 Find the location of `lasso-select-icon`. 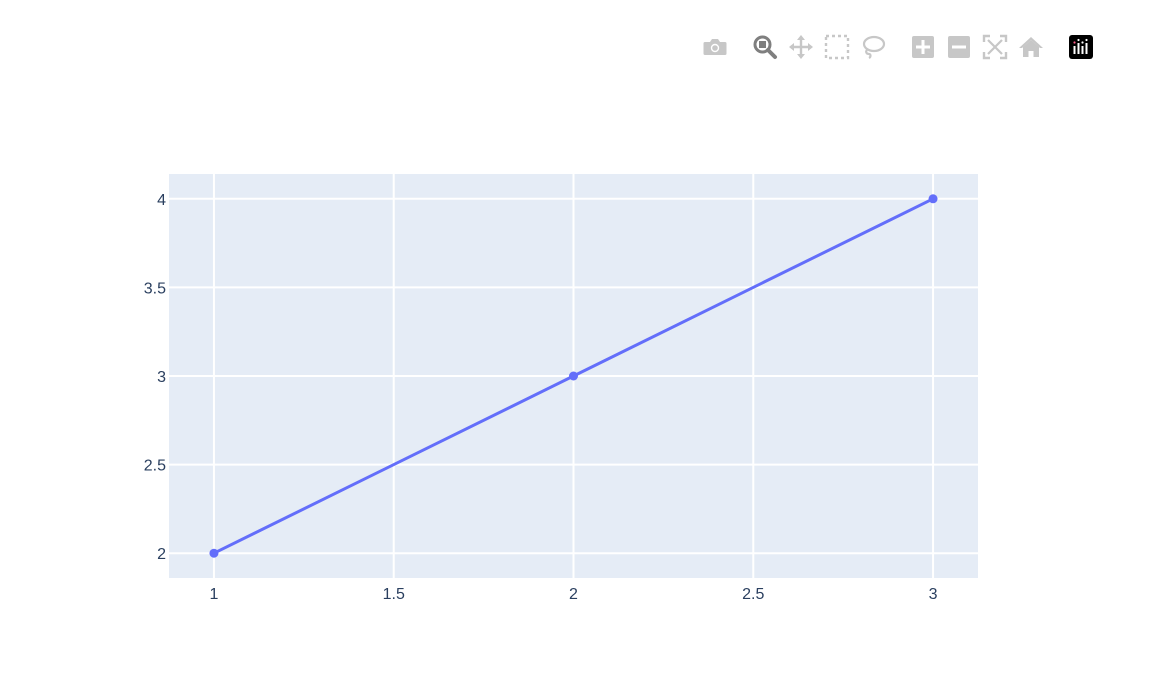

lasso-select-icon is located at coordinates (874, 47).